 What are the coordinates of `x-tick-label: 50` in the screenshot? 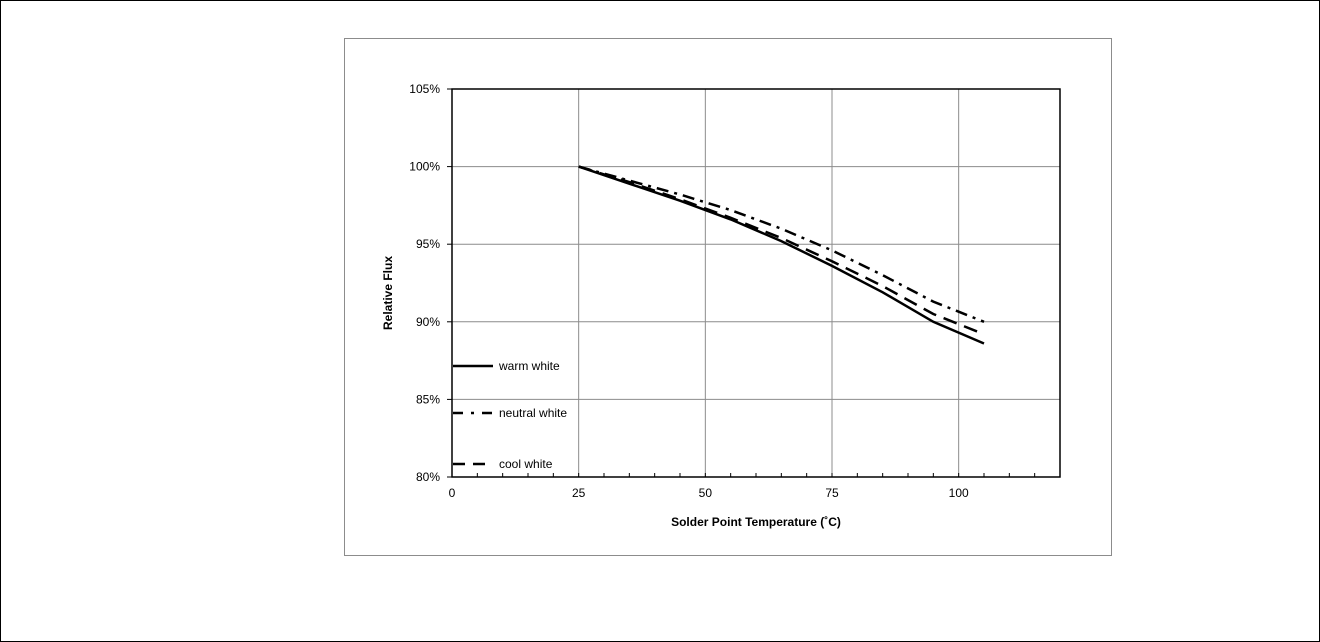 It's located at (706, 493).